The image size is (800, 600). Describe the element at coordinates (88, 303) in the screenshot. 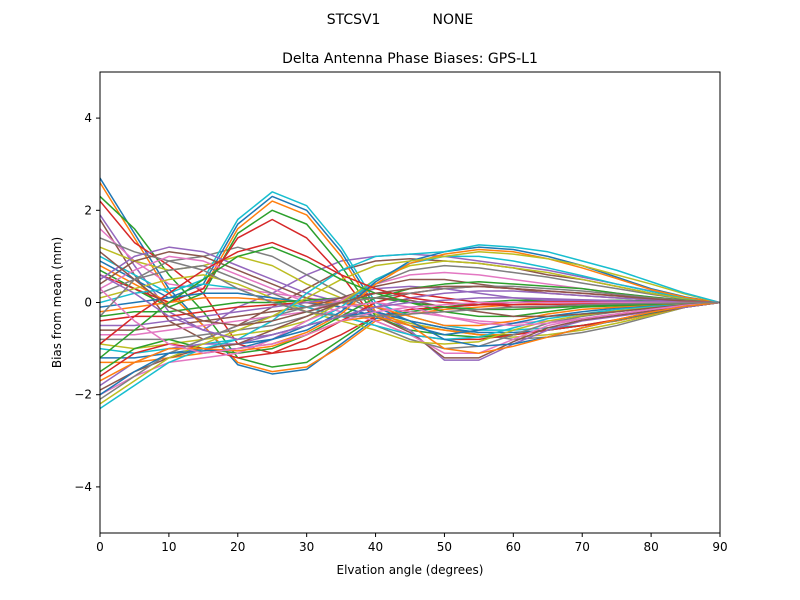

I see `y-tick-label: 0` at that location.